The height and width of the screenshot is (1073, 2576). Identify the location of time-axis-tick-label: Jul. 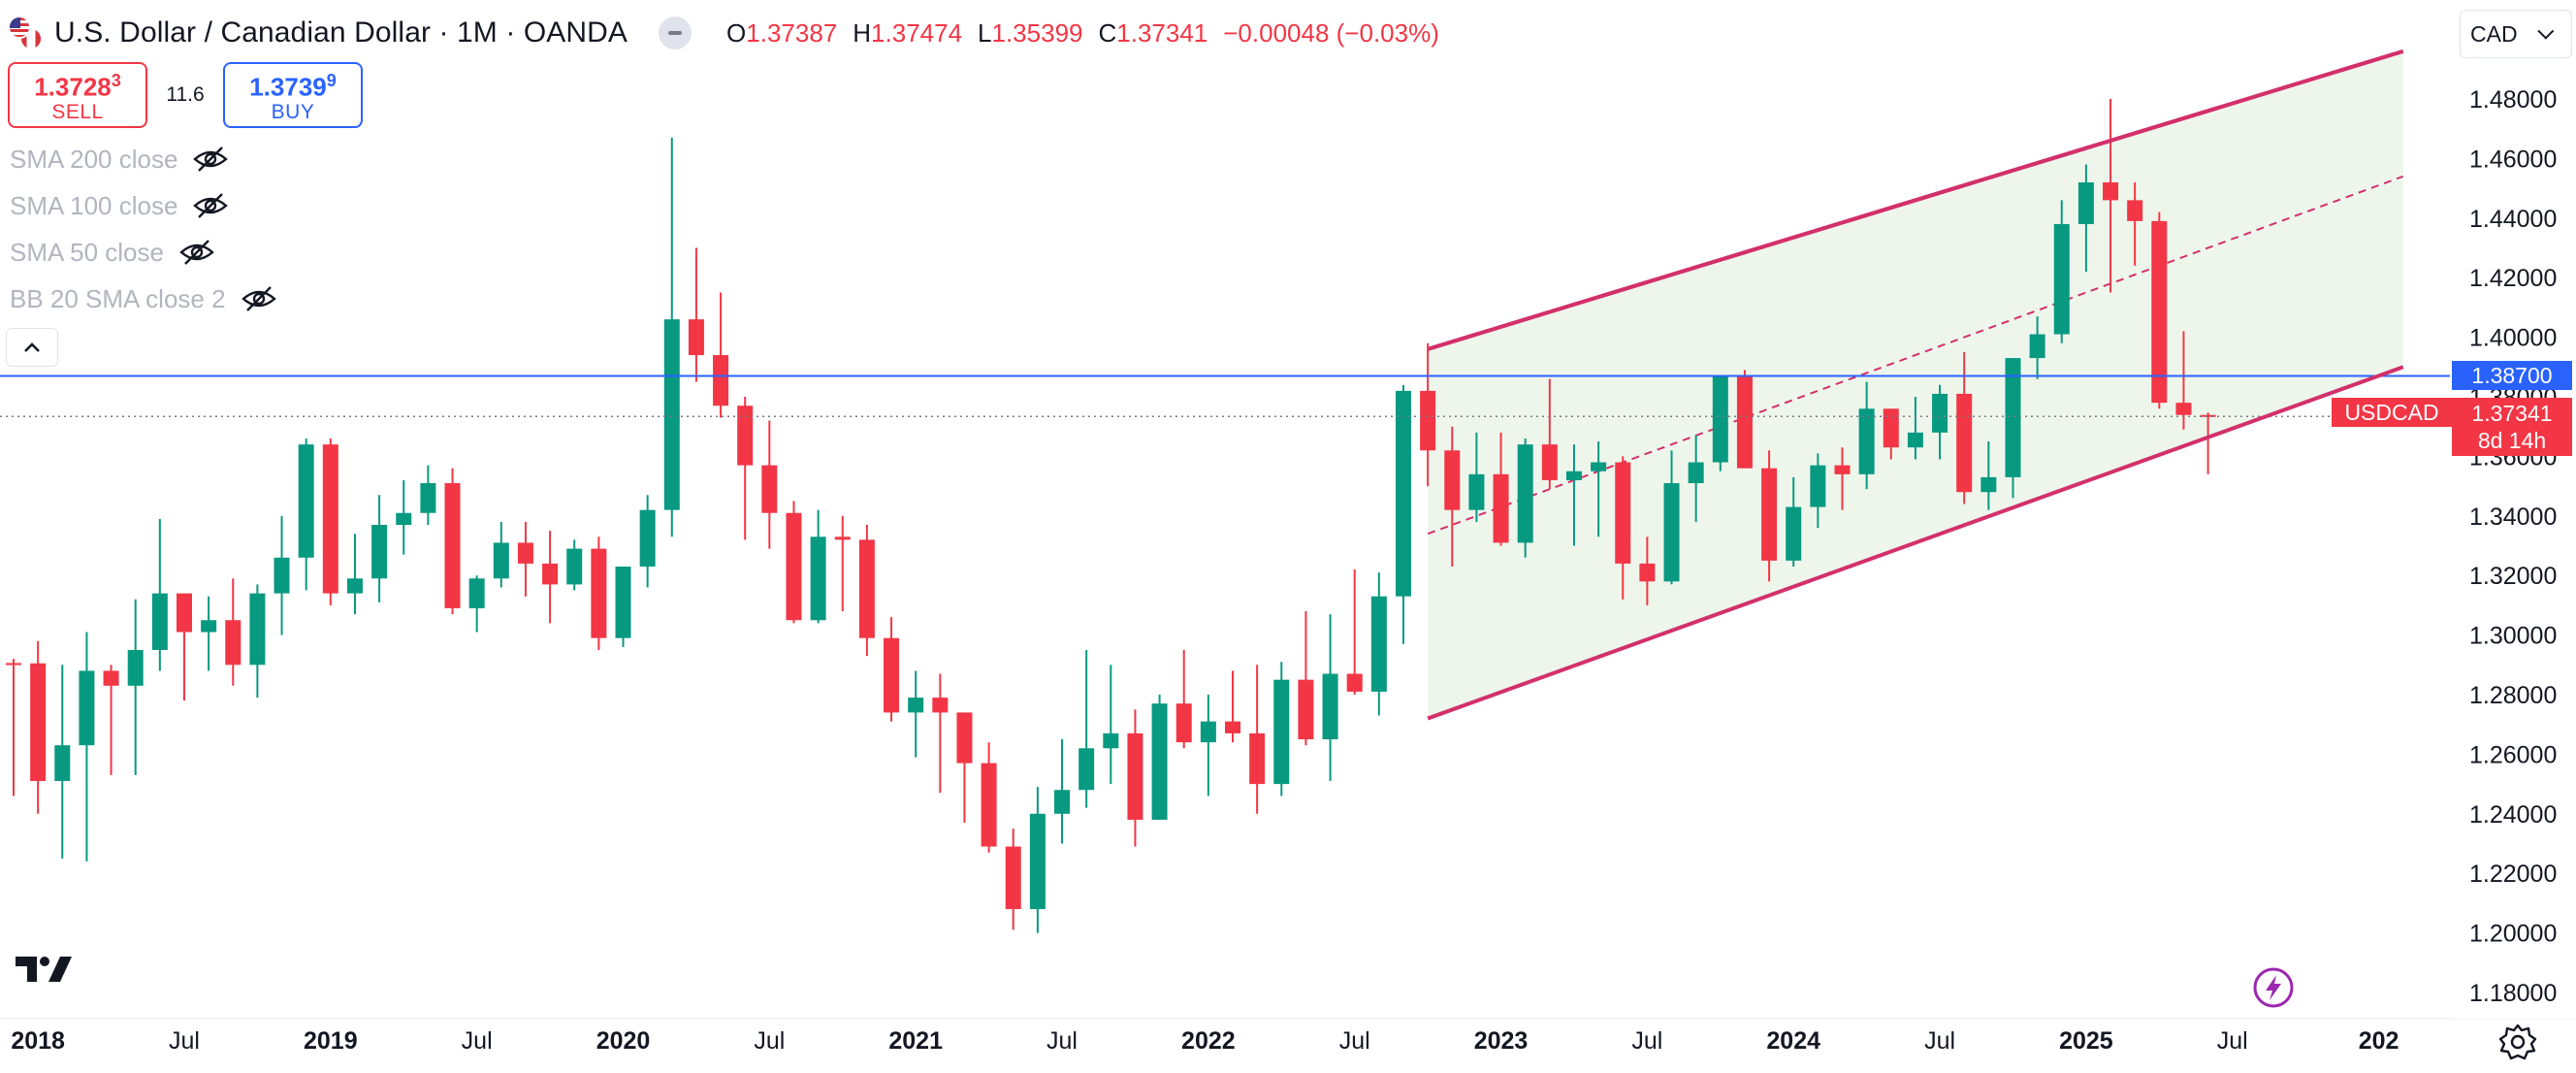
(2232, 1041).